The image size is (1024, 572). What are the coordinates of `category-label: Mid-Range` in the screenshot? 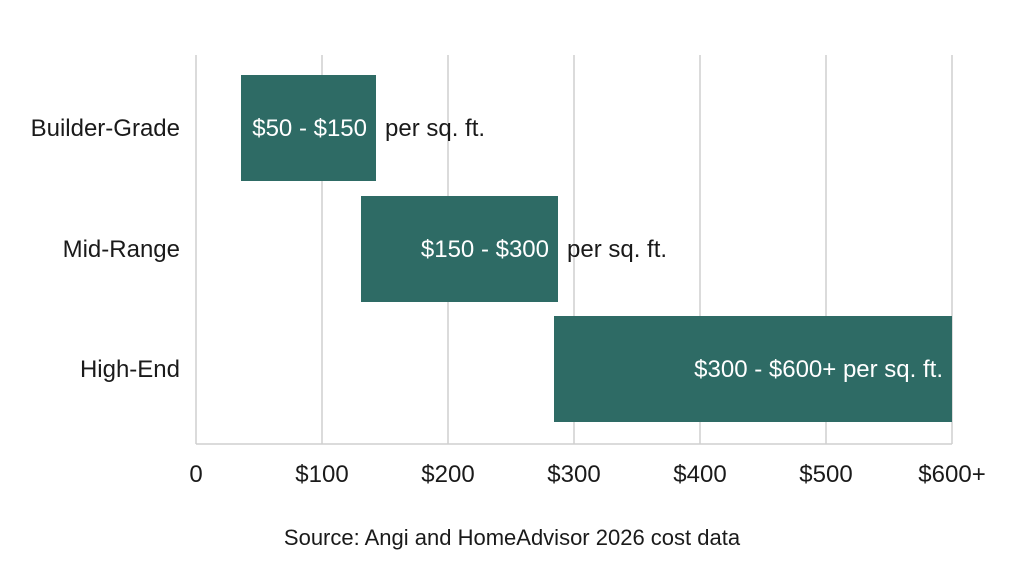 It's located at (121, 249).